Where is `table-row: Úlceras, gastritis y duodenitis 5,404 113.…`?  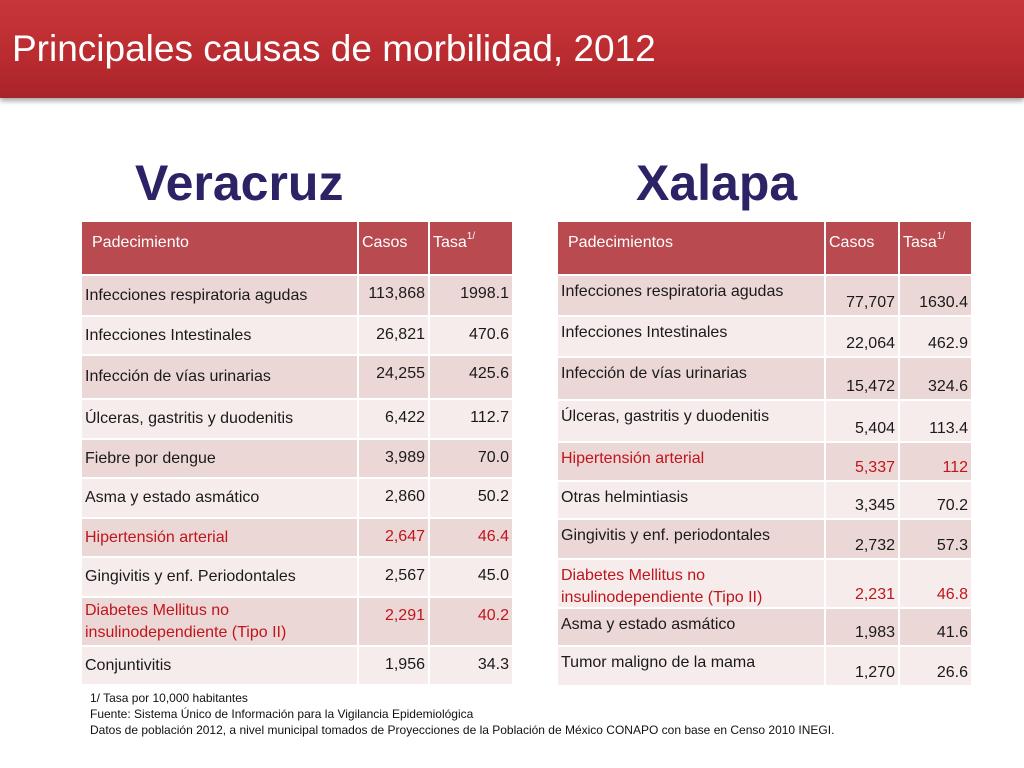 table-row: Úlceras, gastritis y duodenitis 5,404 113.… is located at coordinates (764, 422).